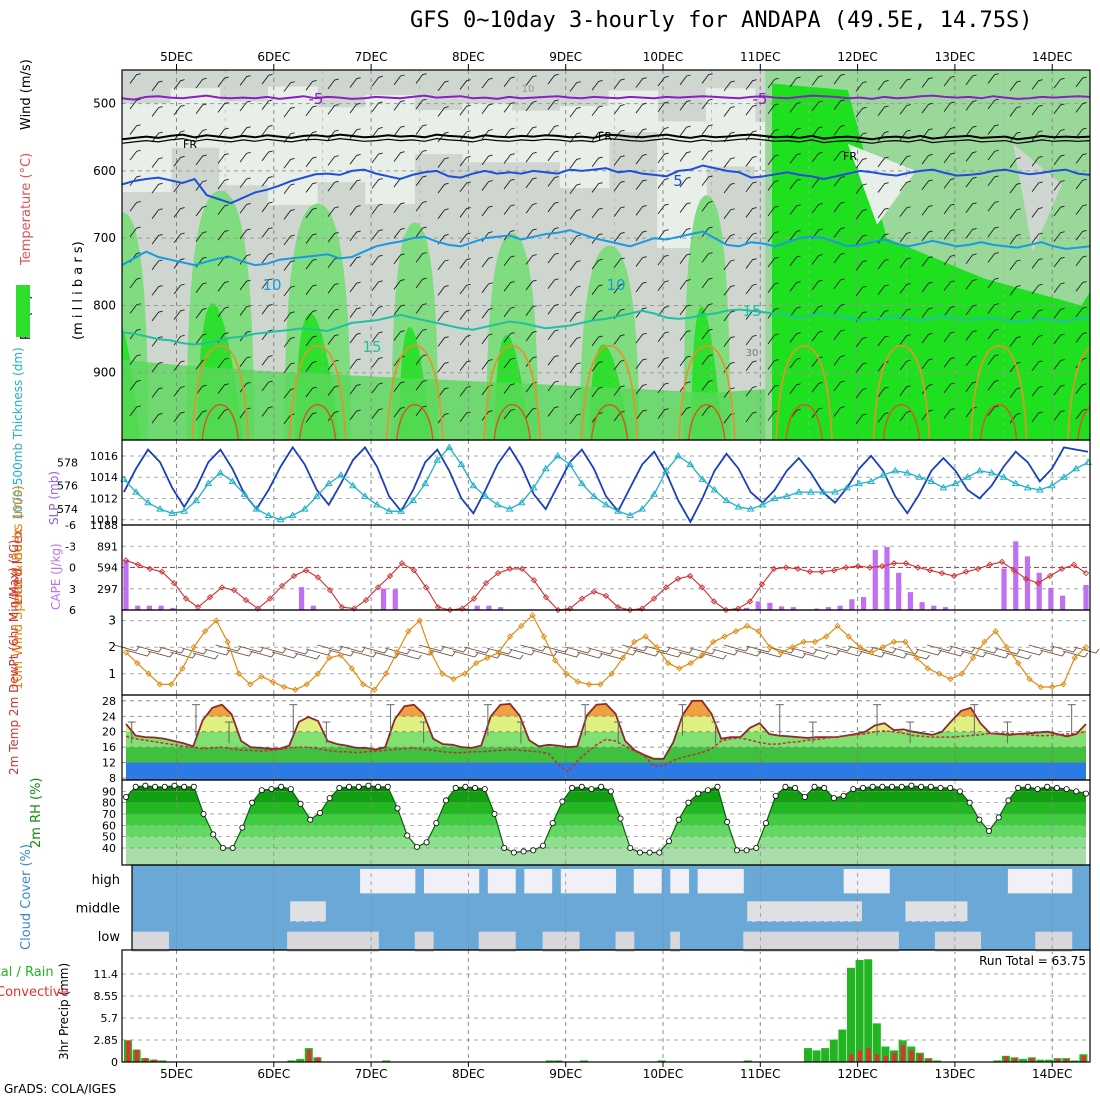  Describe the element at coordinates (881, 184) in the screenshot. I see `rh-dry-cell` at that location.